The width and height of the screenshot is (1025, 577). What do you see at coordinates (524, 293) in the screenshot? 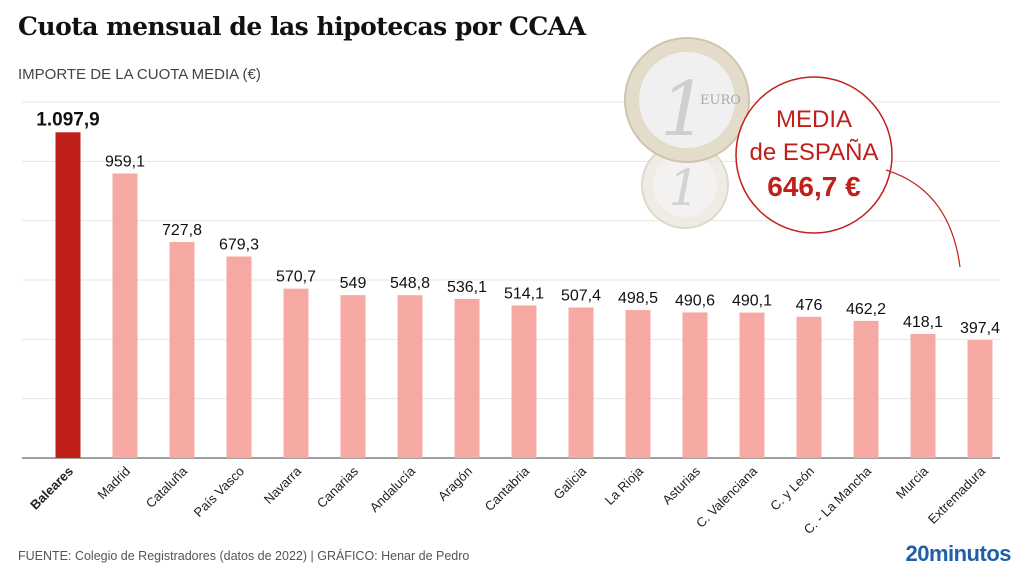
I see `value-label: 514,1` at bounding box center [524, 293].